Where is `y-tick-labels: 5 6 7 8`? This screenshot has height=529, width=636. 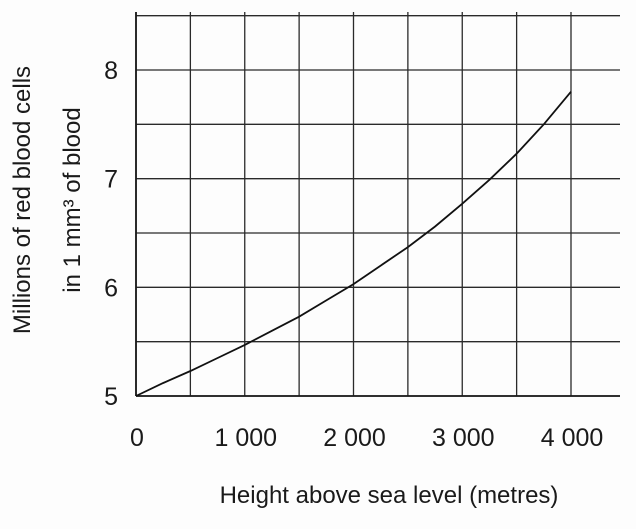 y-tick-labels: 5 6 7 8 is located at coordinates (111, 234).